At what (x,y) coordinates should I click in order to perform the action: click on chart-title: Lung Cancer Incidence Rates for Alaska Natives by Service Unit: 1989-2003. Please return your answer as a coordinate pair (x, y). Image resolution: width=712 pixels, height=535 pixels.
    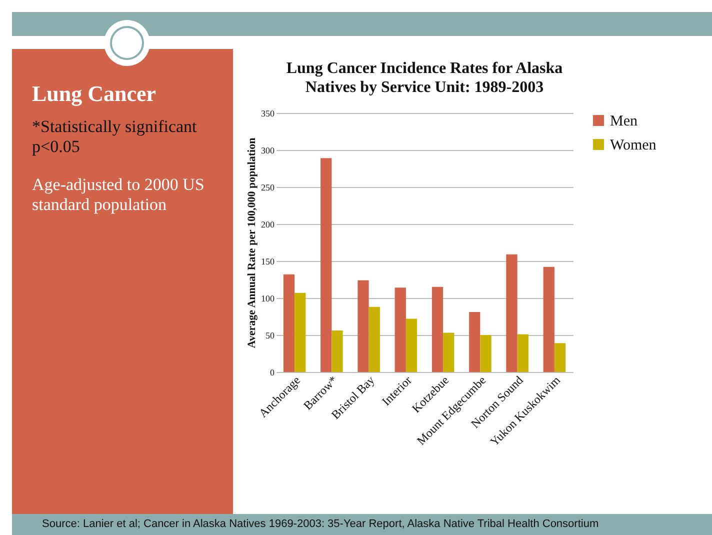
    Looking at the image, I should click on (424, 78).